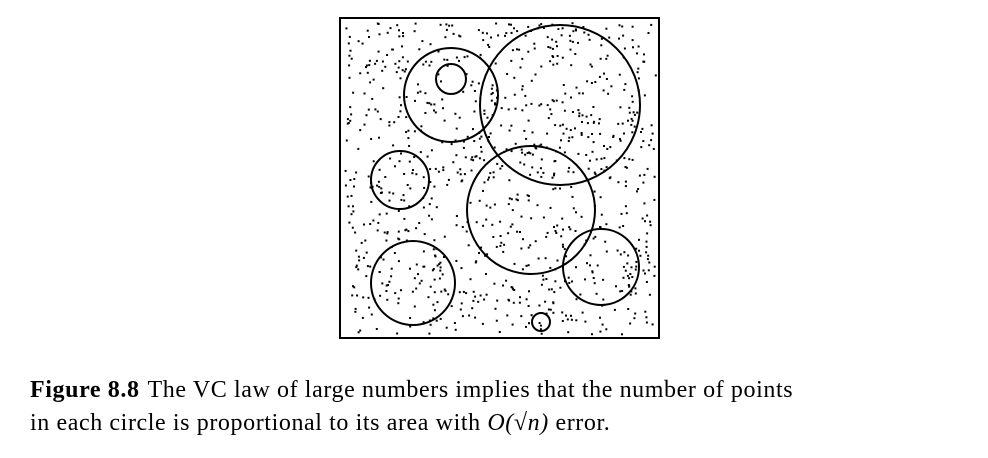  I want to click on caption-math: O(√n), so click(518, 423).